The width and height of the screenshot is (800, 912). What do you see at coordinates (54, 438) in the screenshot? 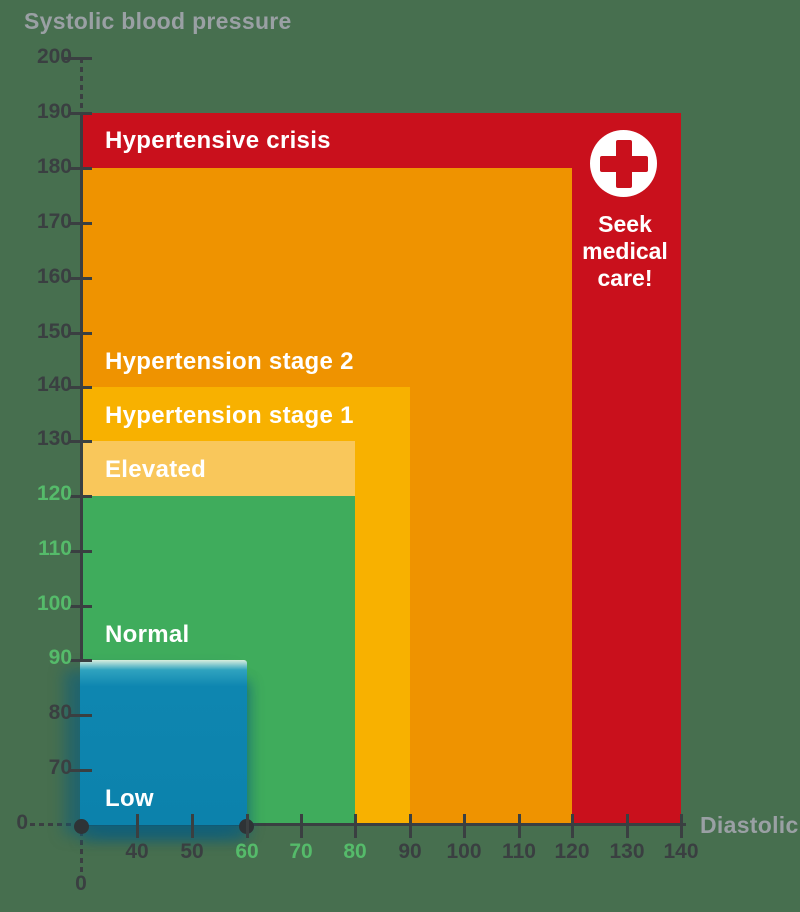
I see `y-label-130: 130` at bounding box center [54, 438].